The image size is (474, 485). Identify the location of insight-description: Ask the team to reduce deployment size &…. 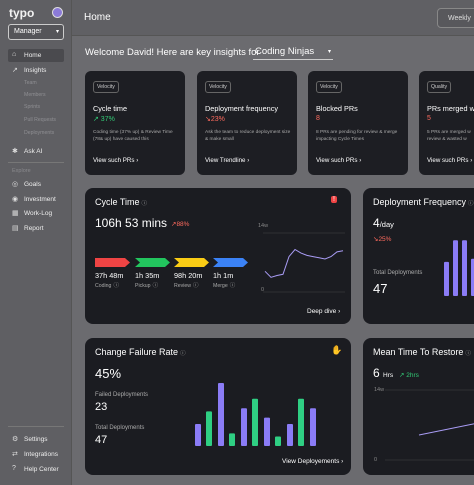
(248, 136).